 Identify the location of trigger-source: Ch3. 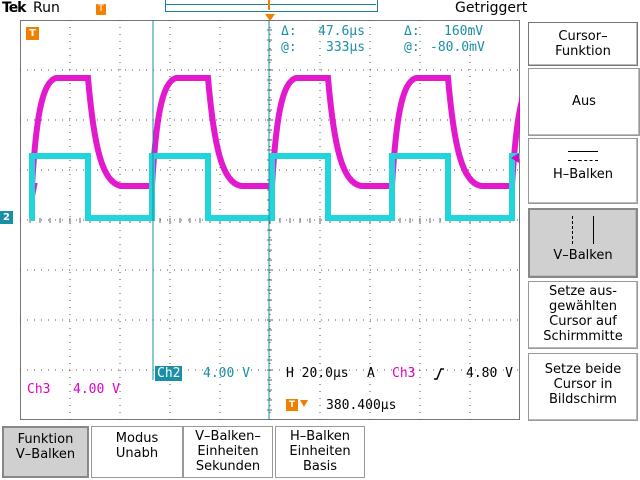
(404, 373).